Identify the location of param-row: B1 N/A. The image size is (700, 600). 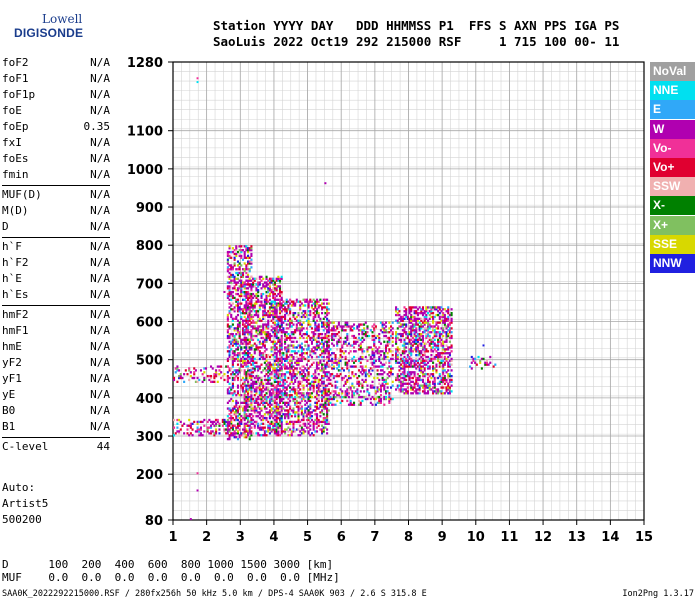
(56, 428).